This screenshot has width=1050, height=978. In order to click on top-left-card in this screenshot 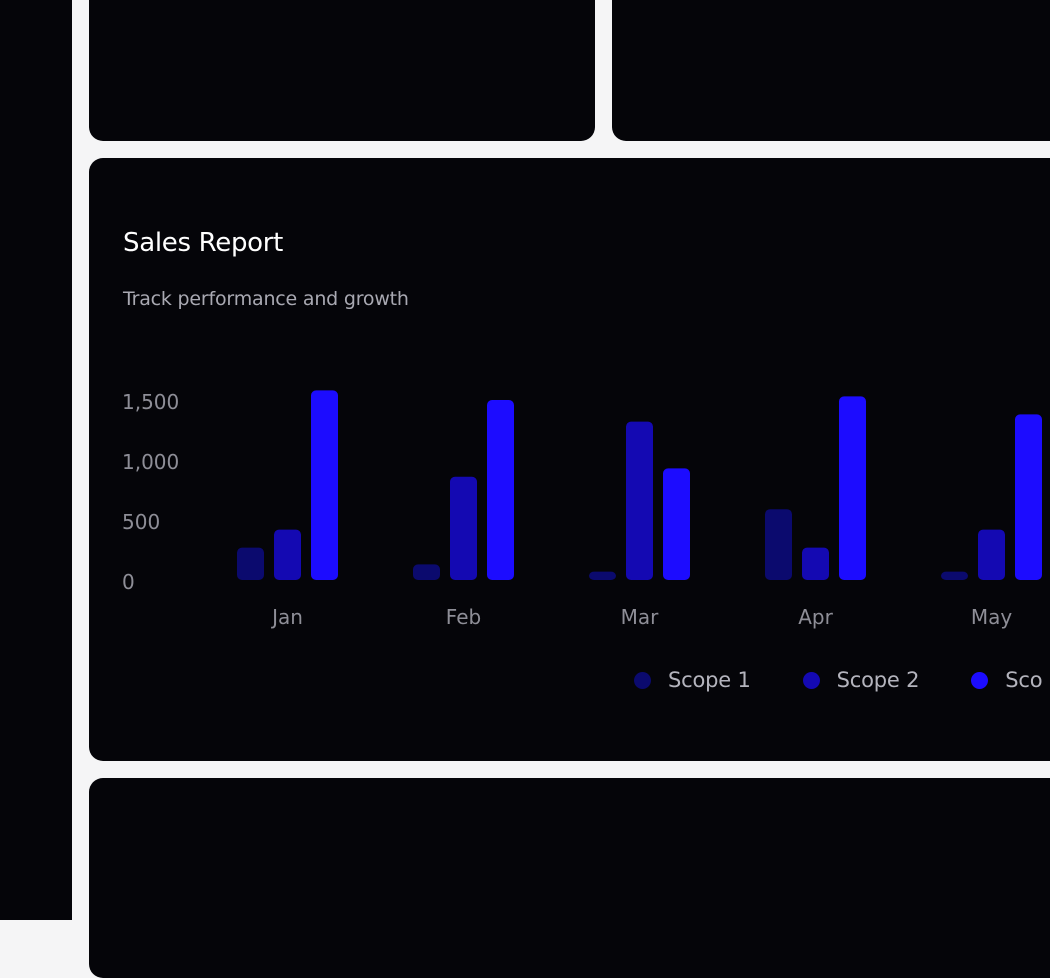, I will do `click(342, 70)`.